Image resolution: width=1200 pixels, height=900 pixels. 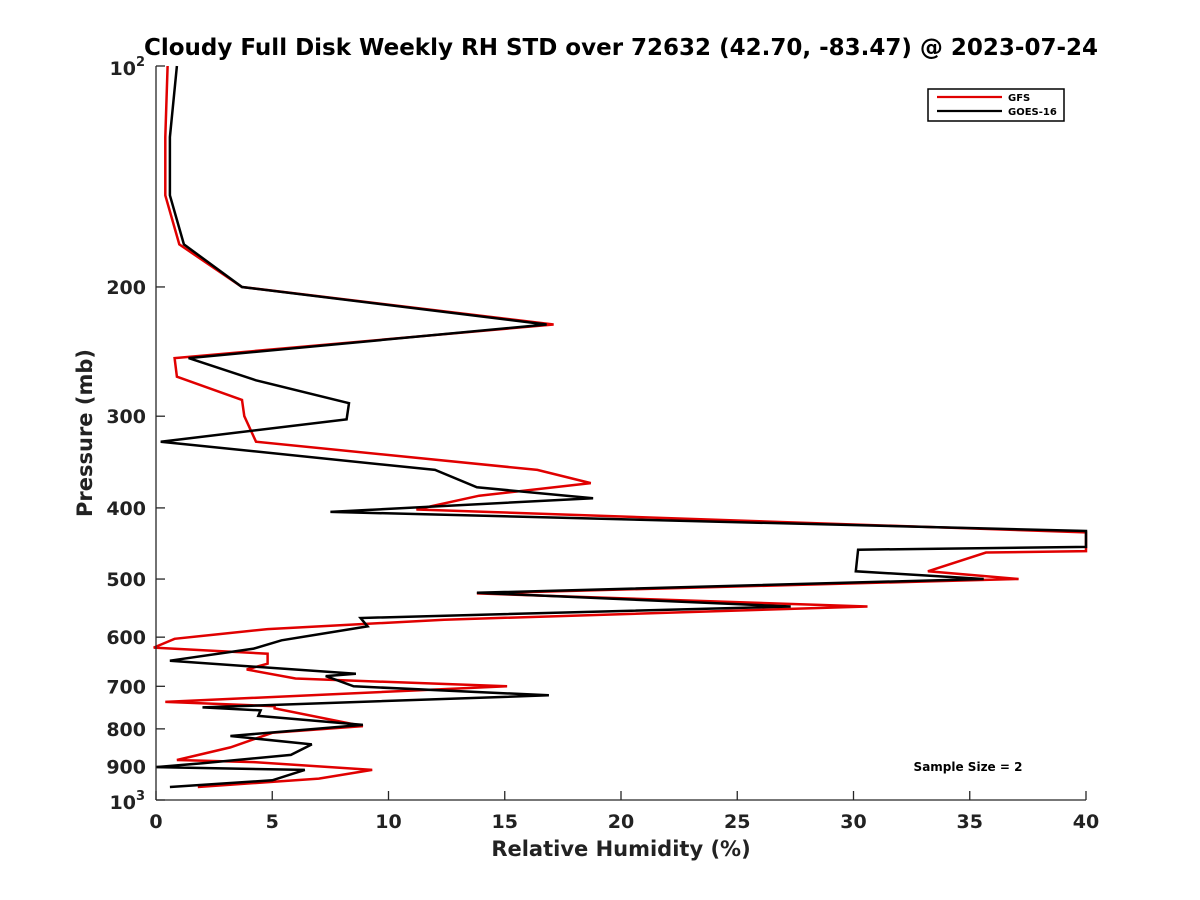 I want to click on x-tick-label: 5, so click(x=272, y=822).